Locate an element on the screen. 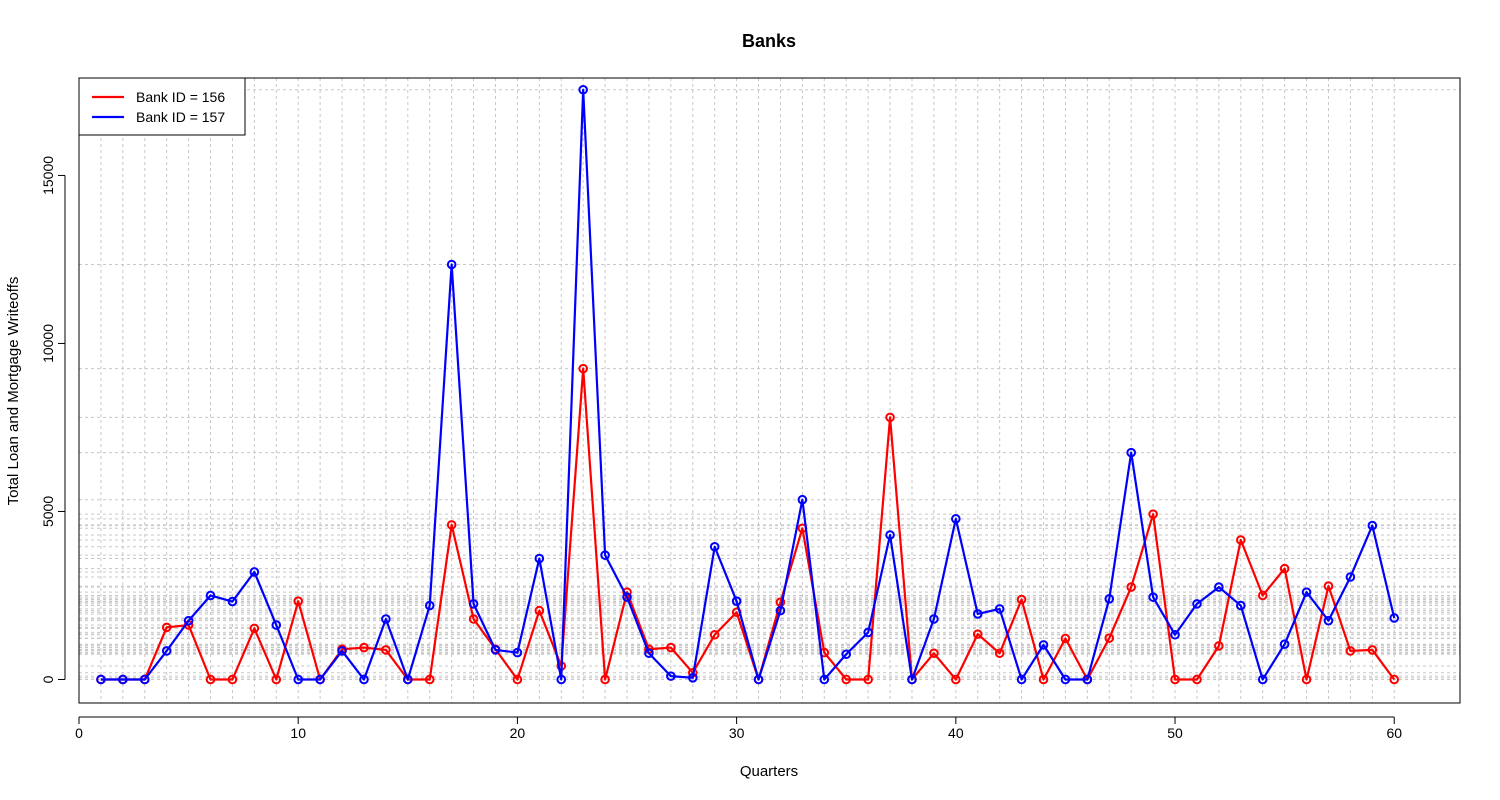 This screenshot has height=800, width=1500. y-tick-label: 10000 is located at coordinates (48, 343).